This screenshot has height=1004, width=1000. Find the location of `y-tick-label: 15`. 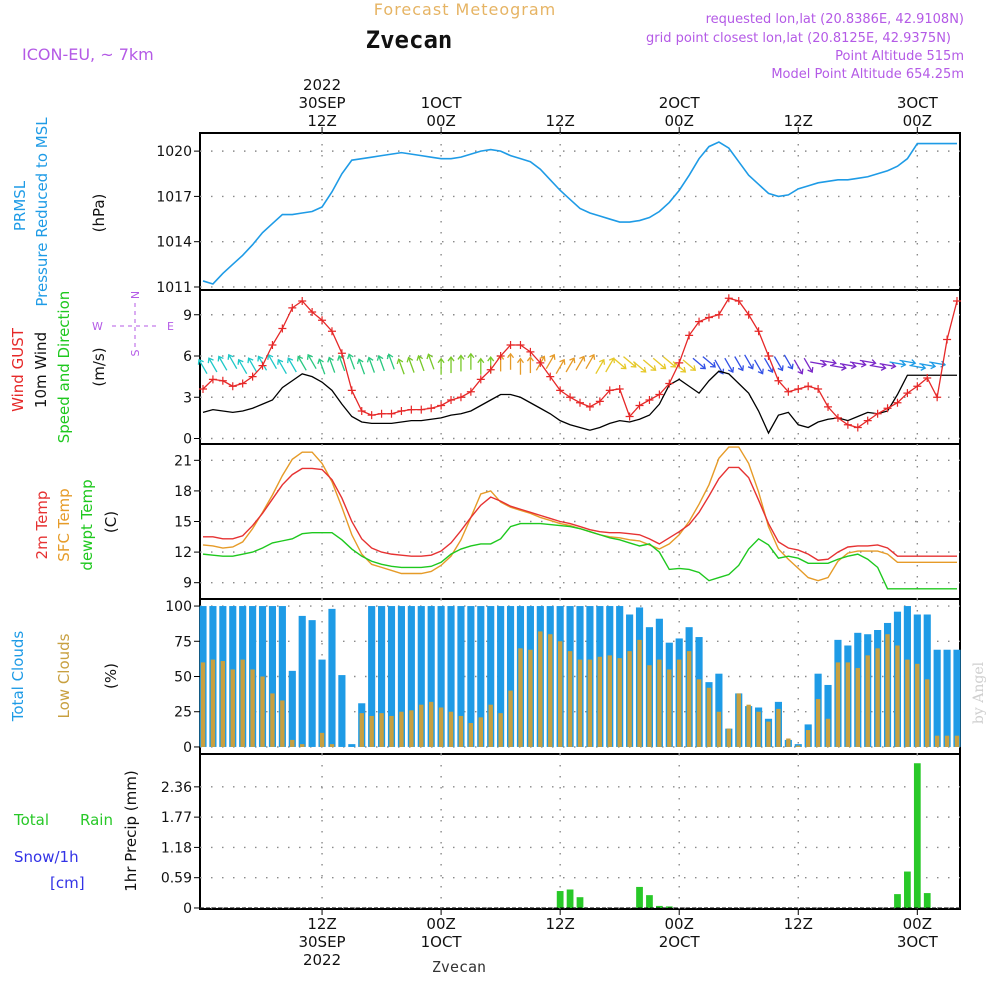

y-tick-label: 15 is located at coordinates (183, 523).